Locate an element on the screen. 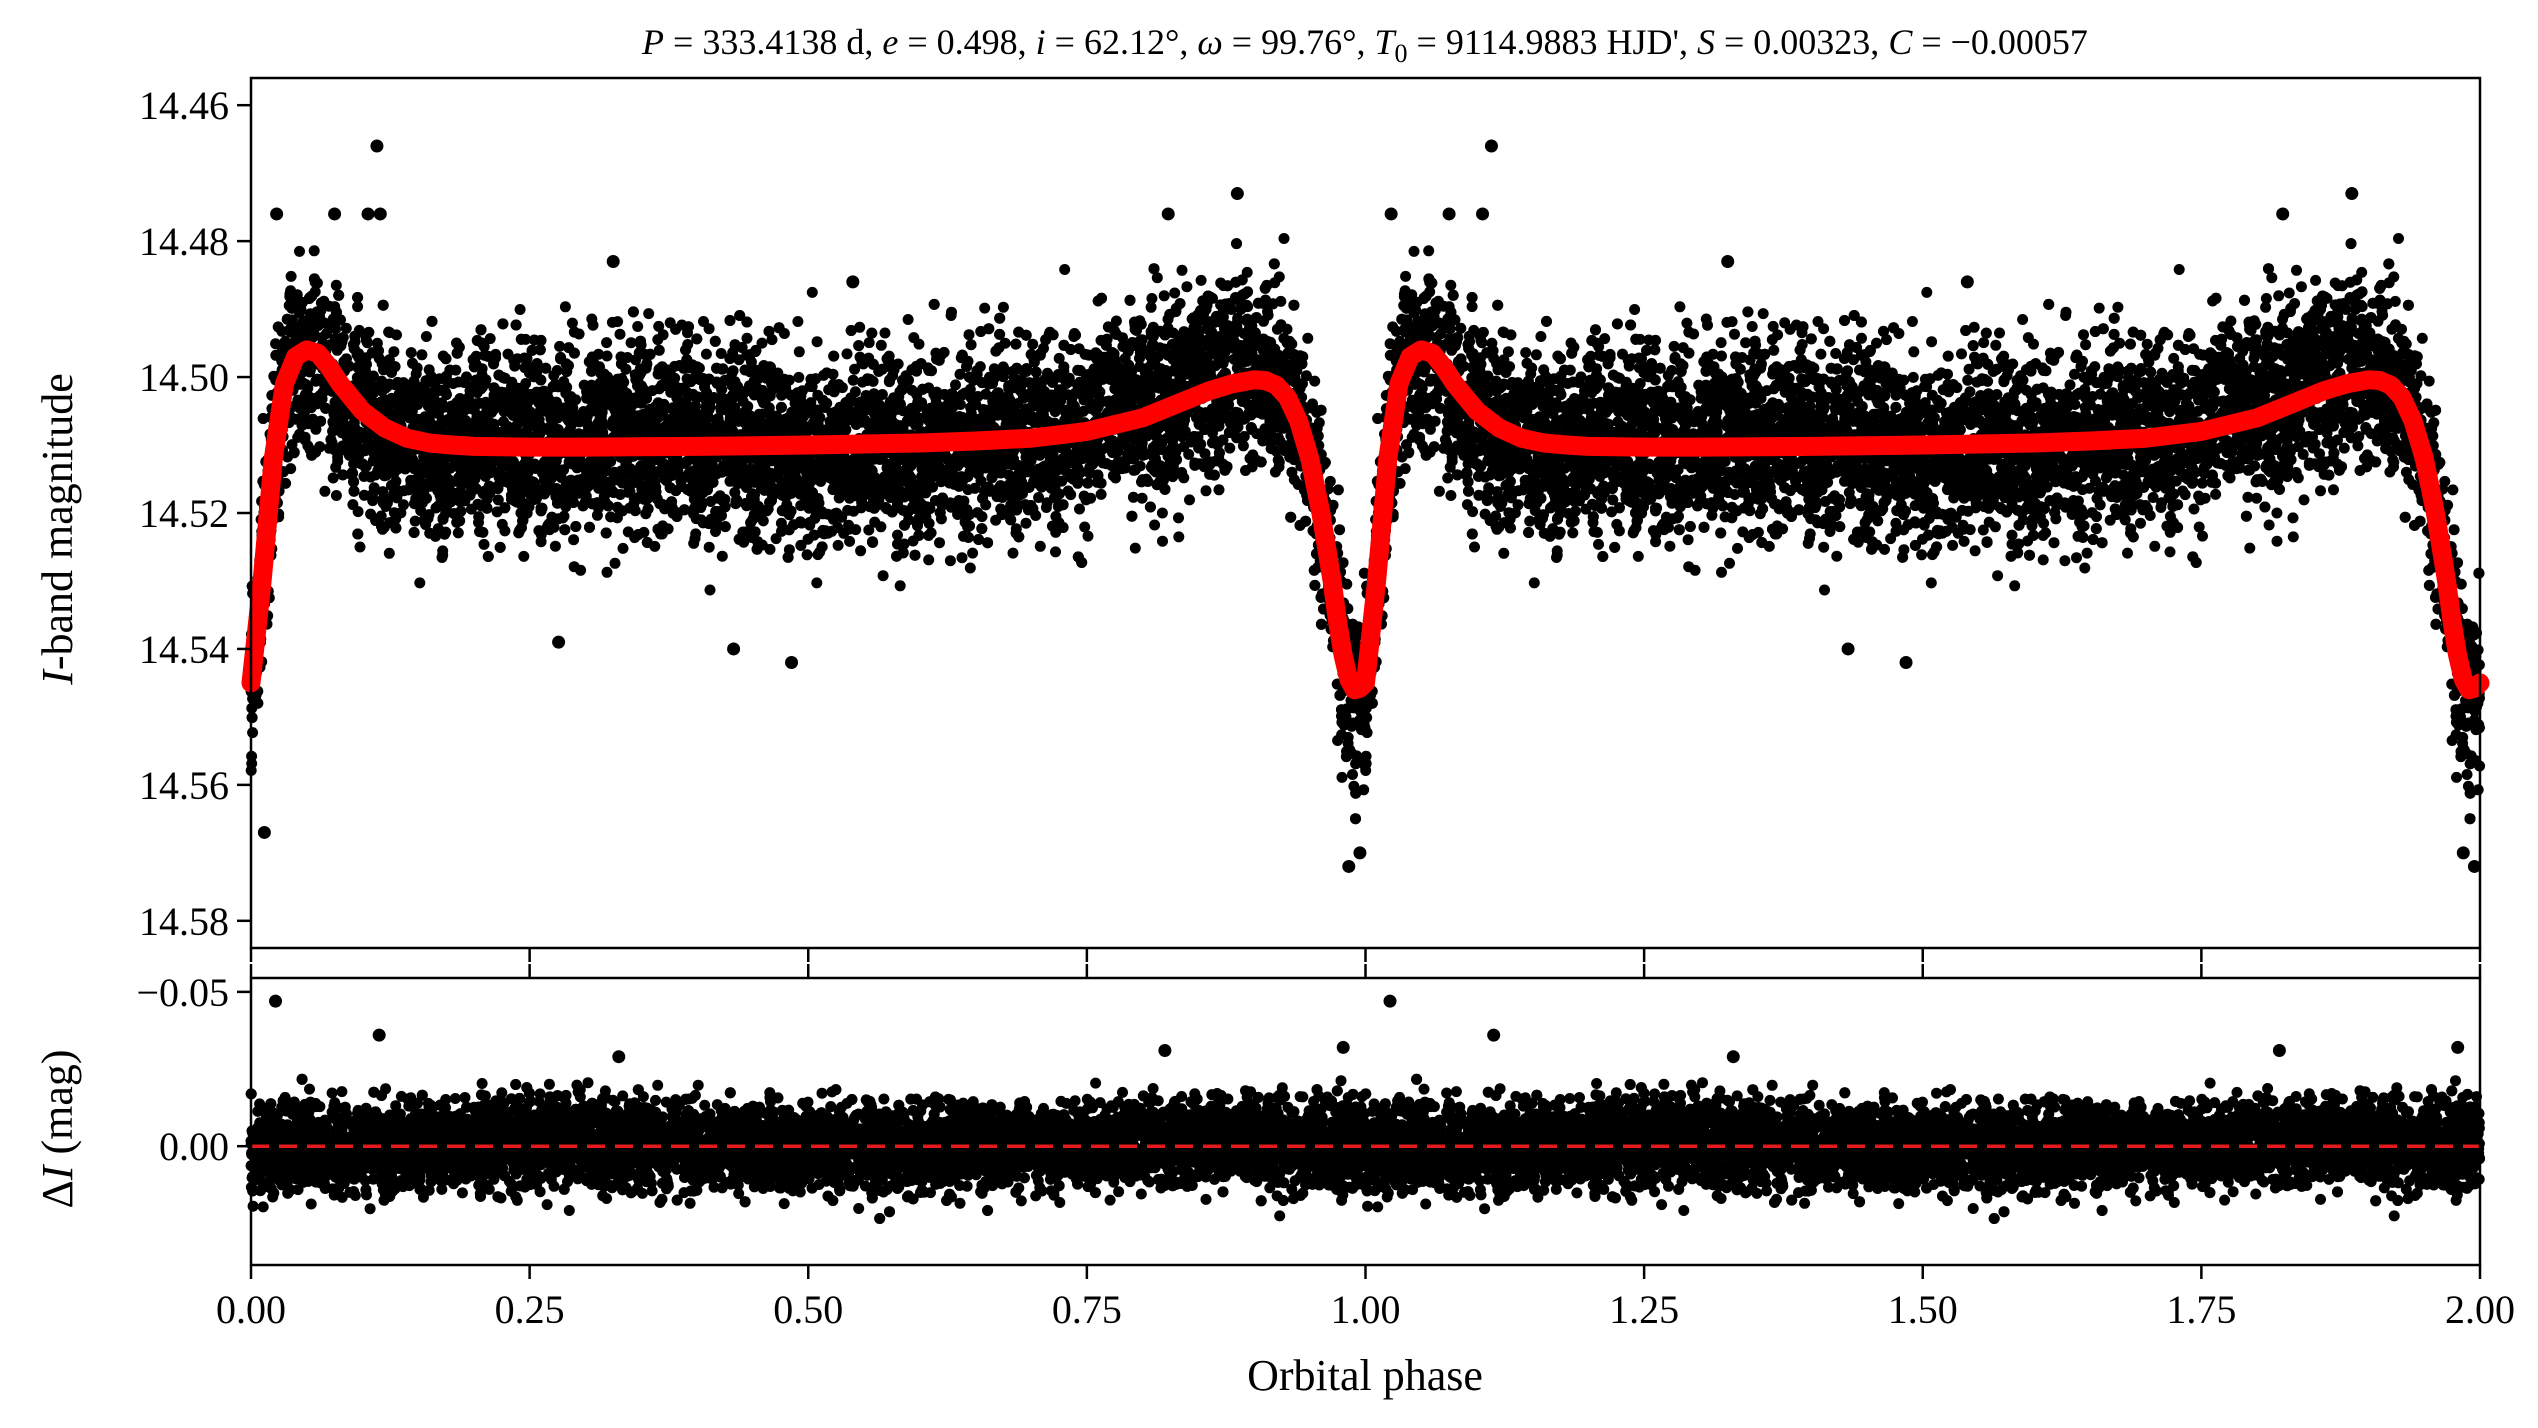 The width and height of the screenshot is (2538, 1428). title-T-value: = 9114.9883 HJD', is located at coordinates (1552, 42).